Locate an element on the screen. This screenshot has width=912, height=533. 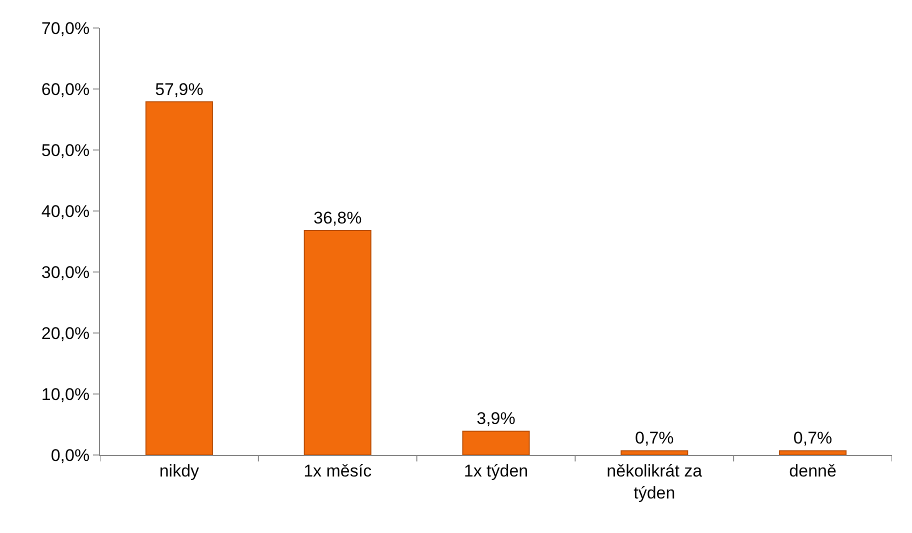
y-tick-label: 50,0% is located at coordinates (65, 150).